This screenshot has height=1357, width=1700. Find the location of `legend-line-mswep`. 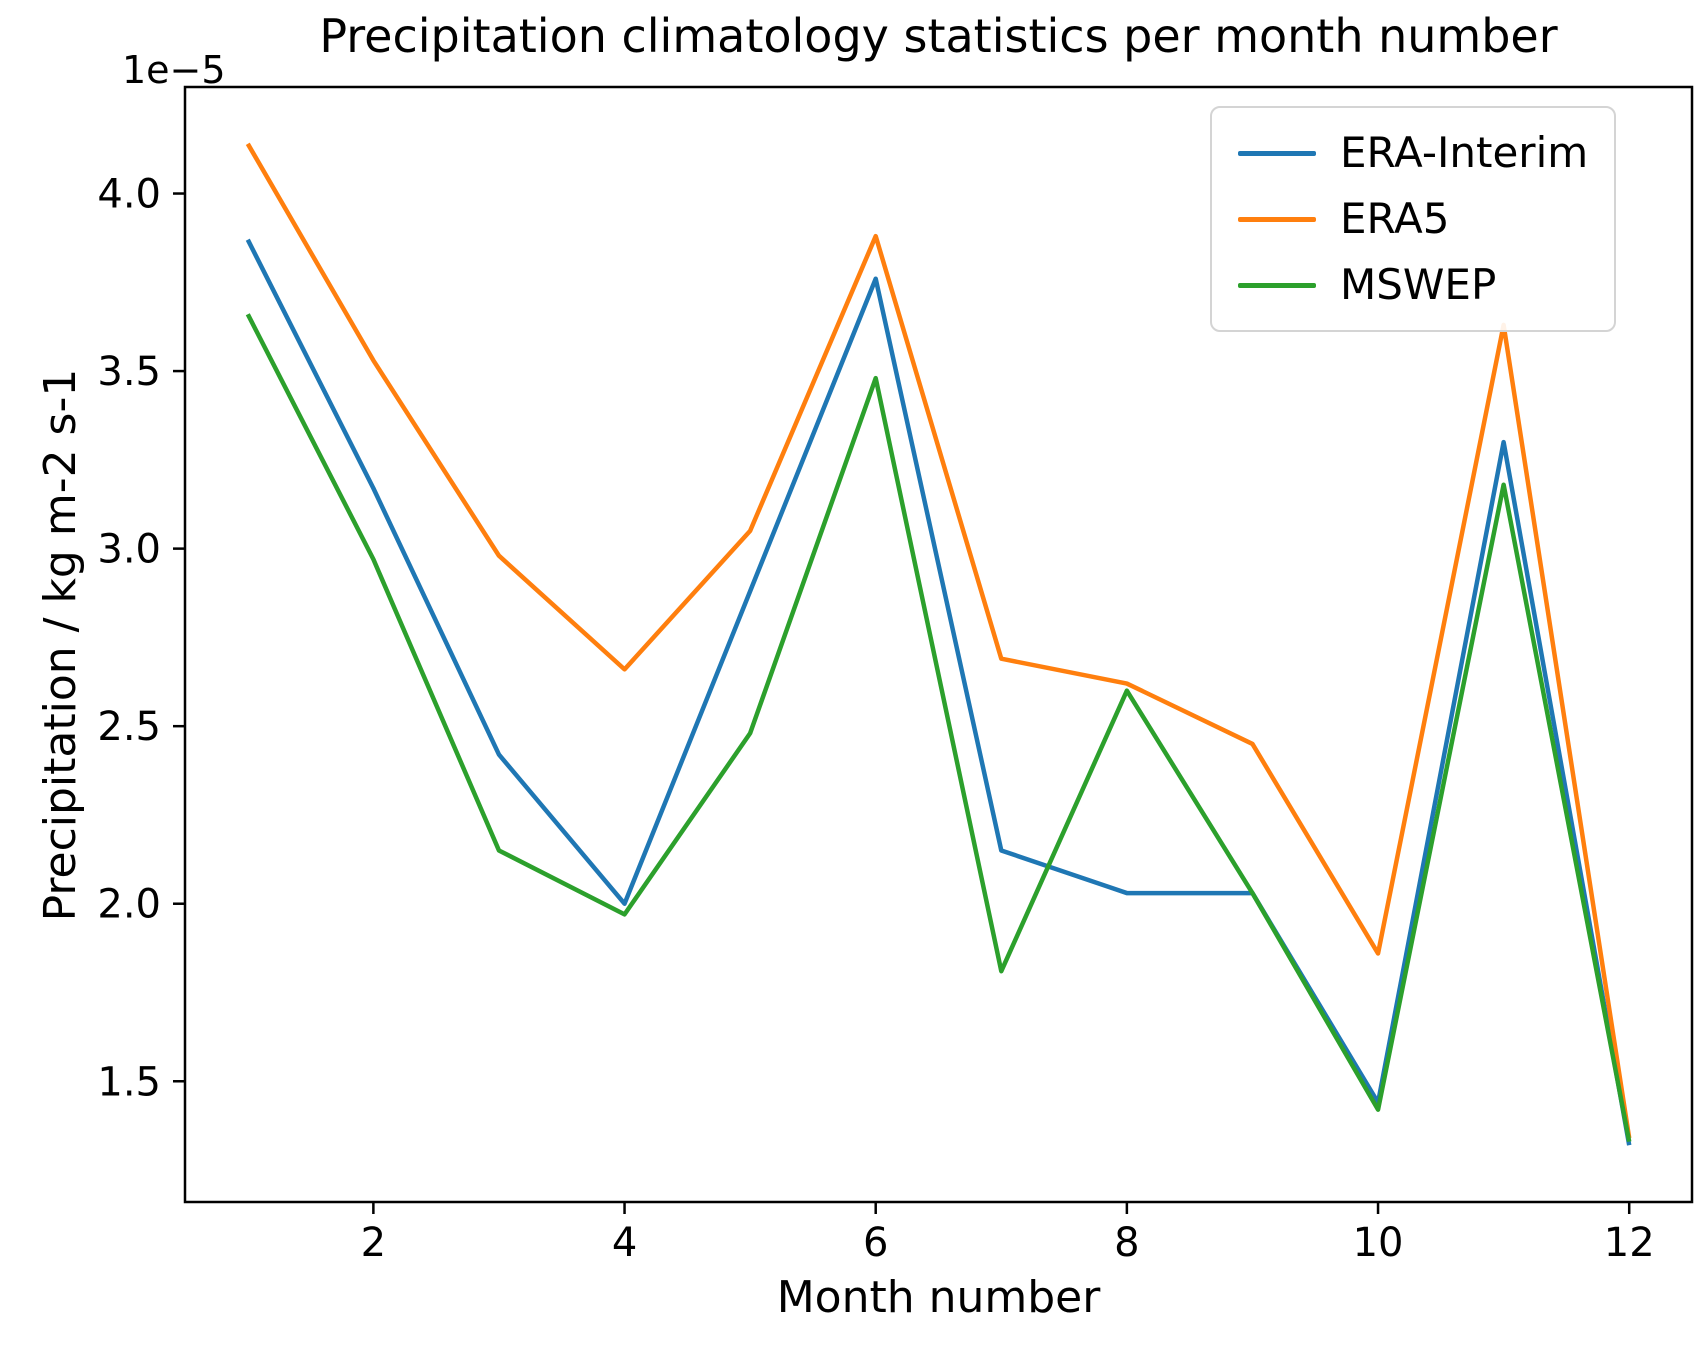

legend-line-mswep is located at coordinates (1277, 285).